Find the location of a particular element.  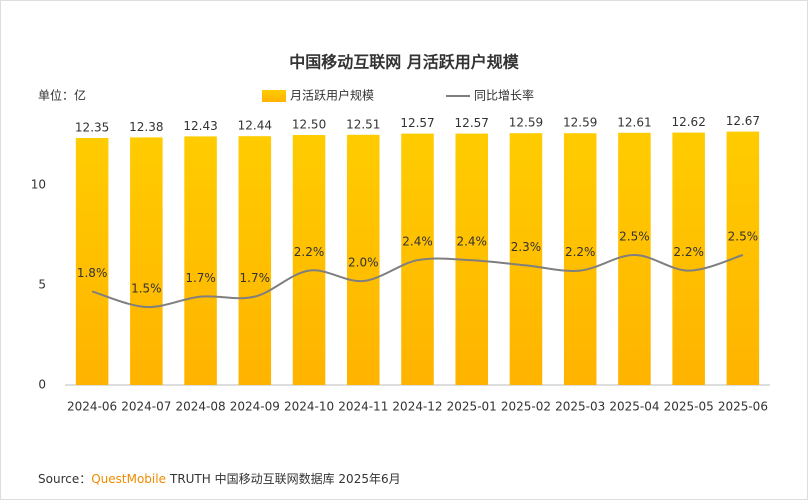

line-value-label: 2.3% is located at coordinates (526, 247).